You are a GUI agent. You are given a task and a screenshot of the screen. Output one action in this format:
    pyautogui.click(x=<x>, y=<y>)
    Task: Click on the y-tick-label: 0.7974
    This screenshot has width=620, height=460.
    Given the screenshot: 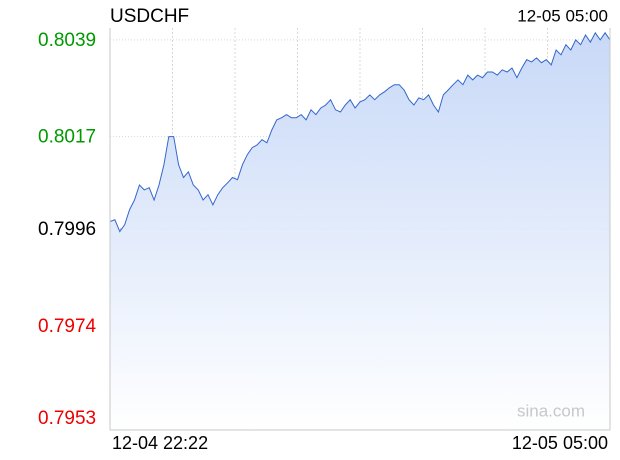 What is the action you would take?
    pyautogui.click(x=67, y=326)
    